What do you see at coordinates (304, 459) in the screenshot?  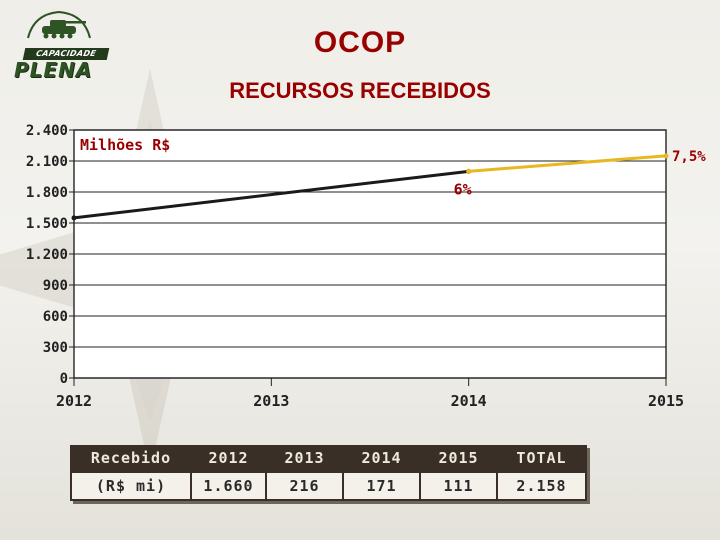 I see `table-header-cell: 2013` at bounding box center [304, 459].